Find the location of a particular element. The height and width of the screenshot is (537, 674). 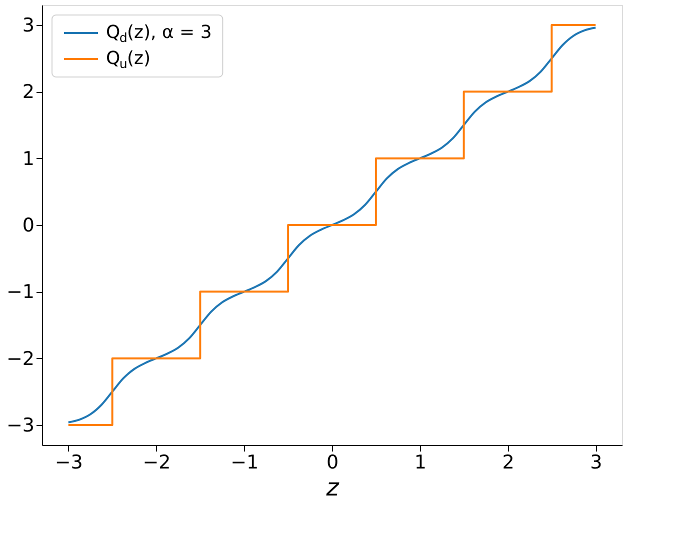

y-tick-label: 2 is located at coordinates (28, 92).